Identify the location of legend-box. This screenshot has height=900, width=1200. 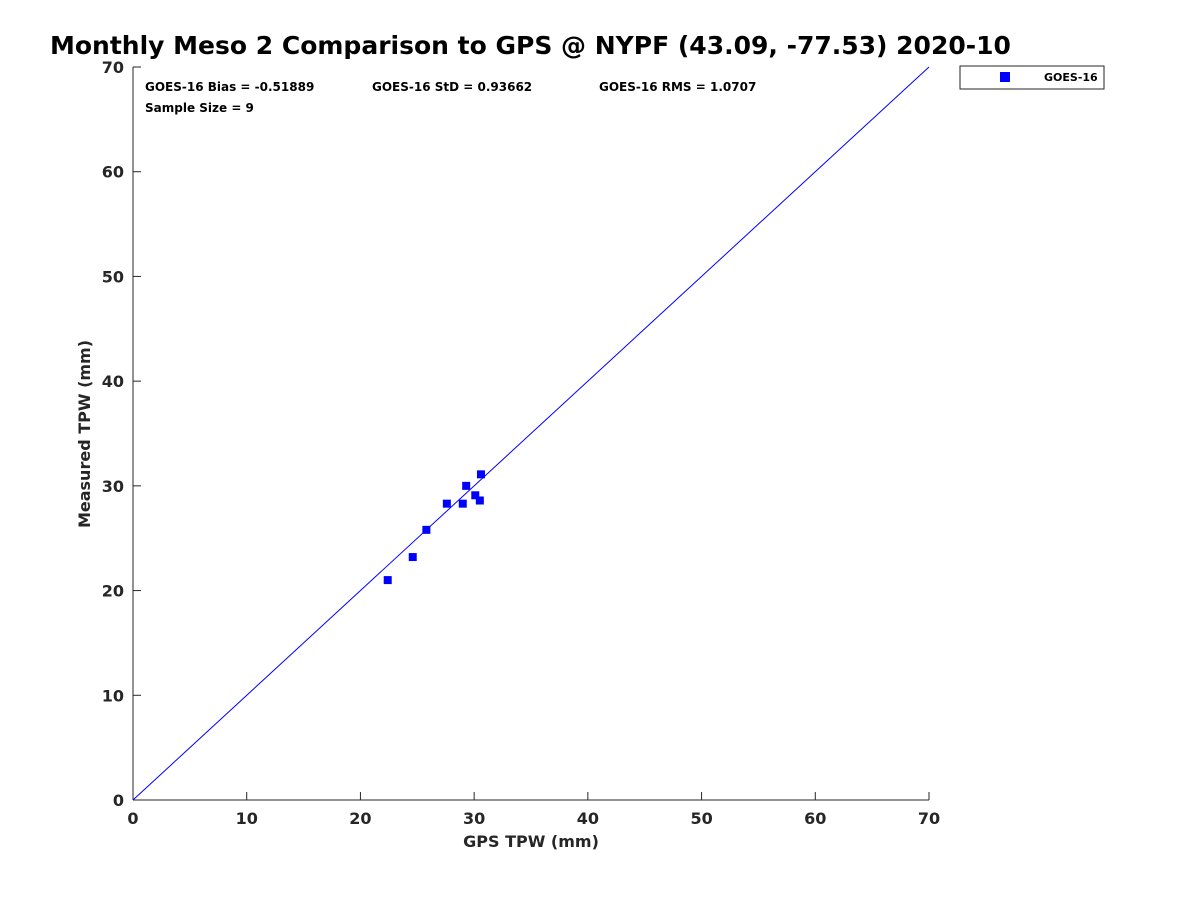
(1032, 77).